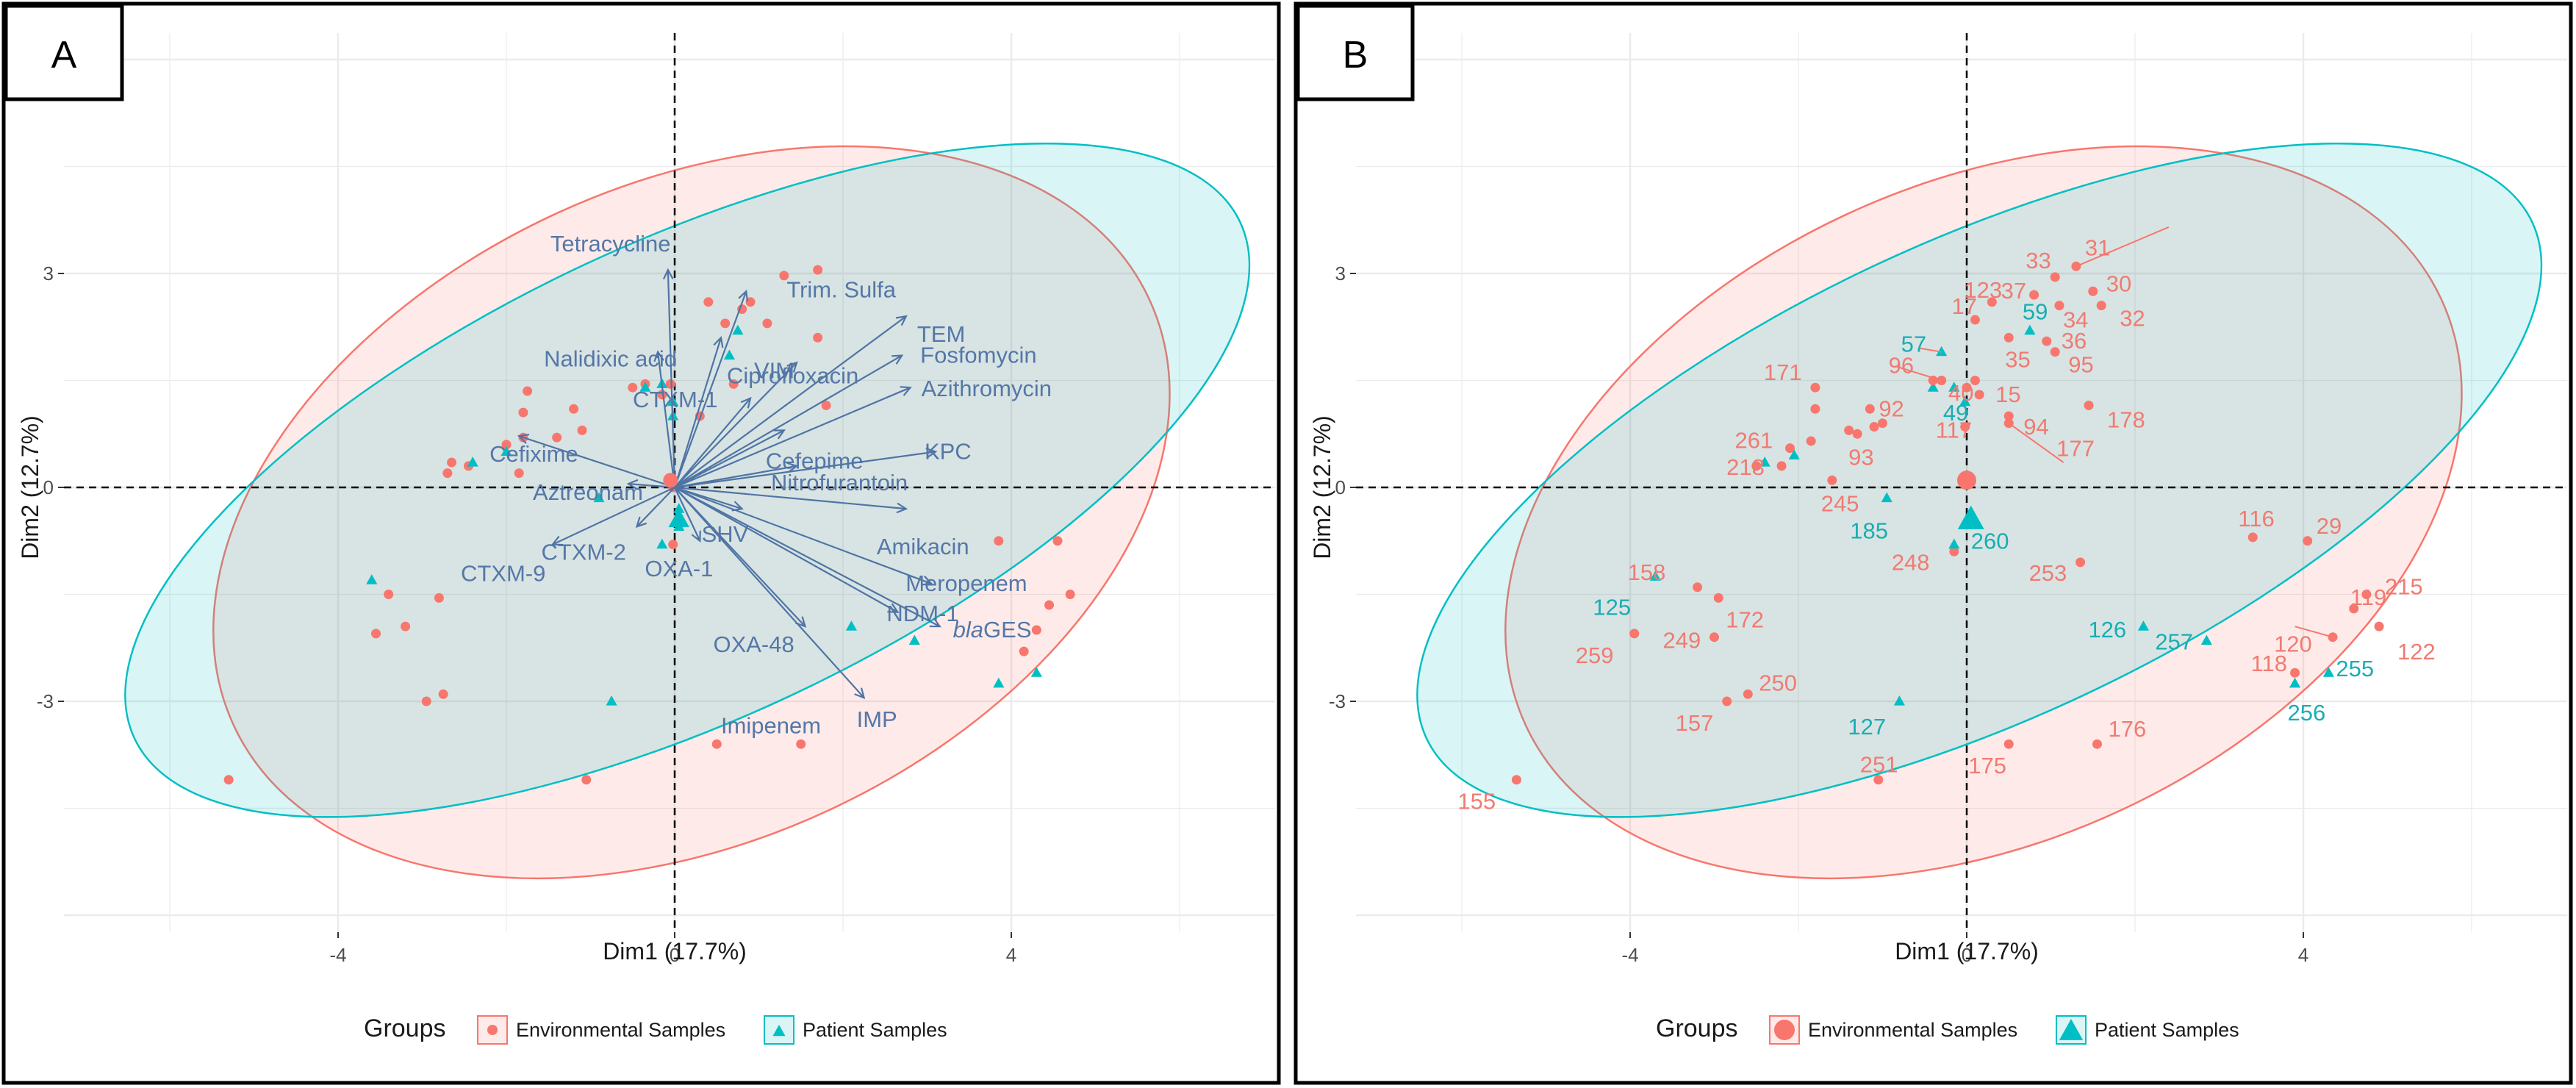 This screenshot has width=2576, height=1088. What do you see at coordinates (503, 574) in the screenshot?
I see `variable-label: CTXM-9` at bounding box center [503, 574].